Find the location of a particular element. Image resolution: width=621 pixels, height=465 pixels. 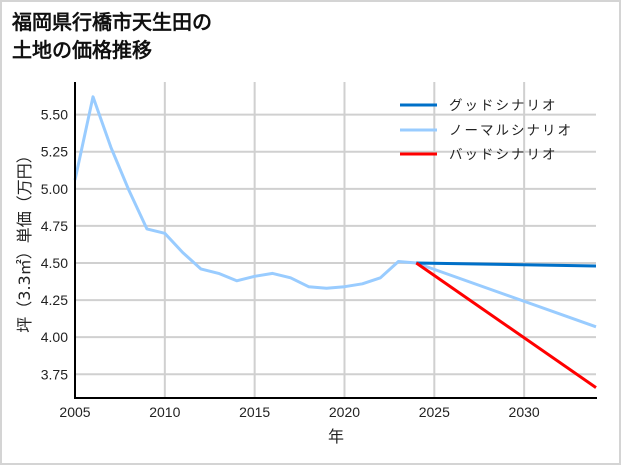

x-tick-label: 2030 is located at coordinates (524, 412).